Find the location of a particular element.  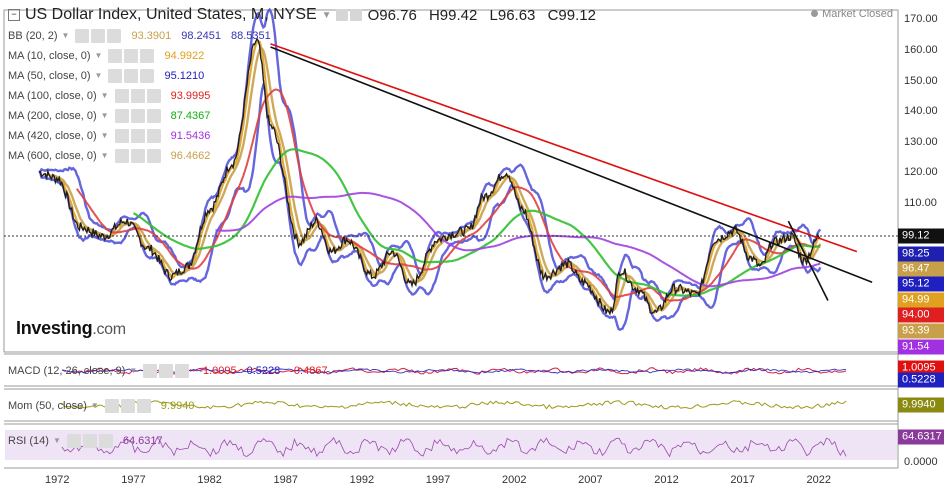

y-tick-label: 130.00 is located at coordinates (921, 141).